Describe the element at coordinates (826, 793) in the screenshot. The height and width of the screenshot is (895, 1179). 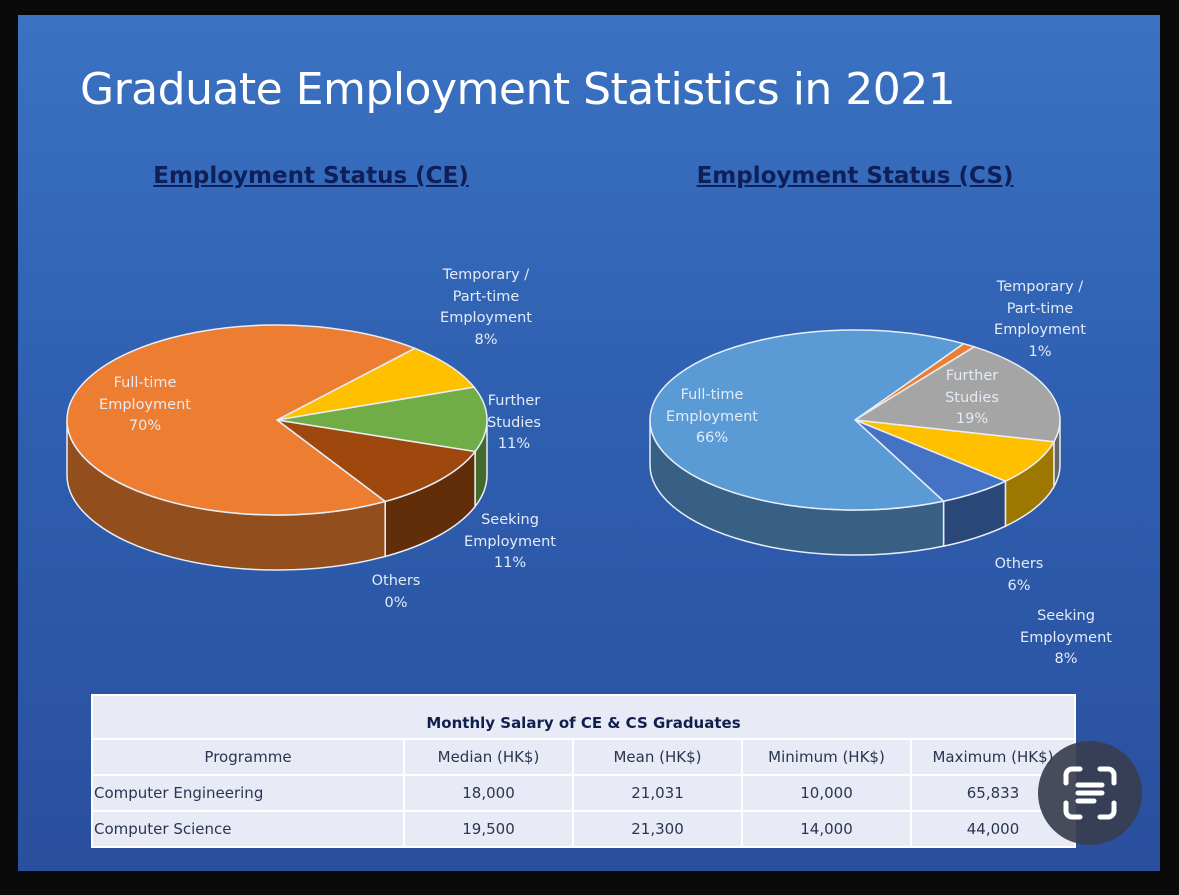
I see `cell-minimum: 10,000` at that location.